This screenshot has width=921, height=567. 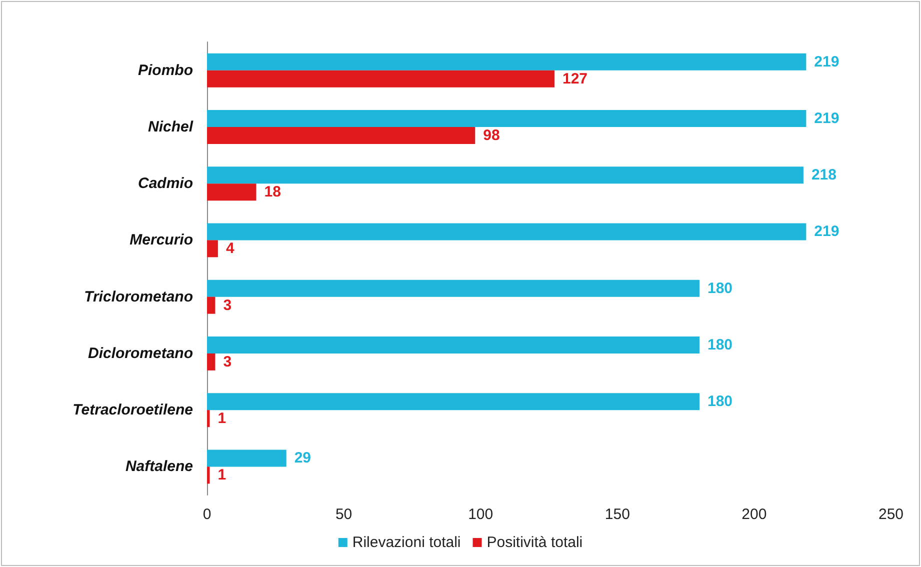 I want to click on x-tick-label: 150, so click(x=617, y=514).